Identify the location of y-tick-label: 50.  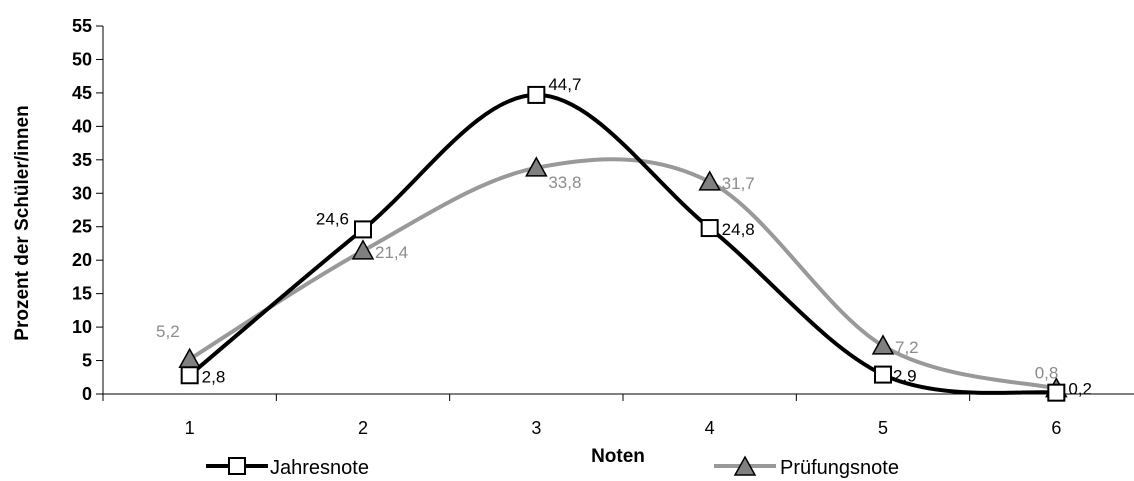
(82, 59).